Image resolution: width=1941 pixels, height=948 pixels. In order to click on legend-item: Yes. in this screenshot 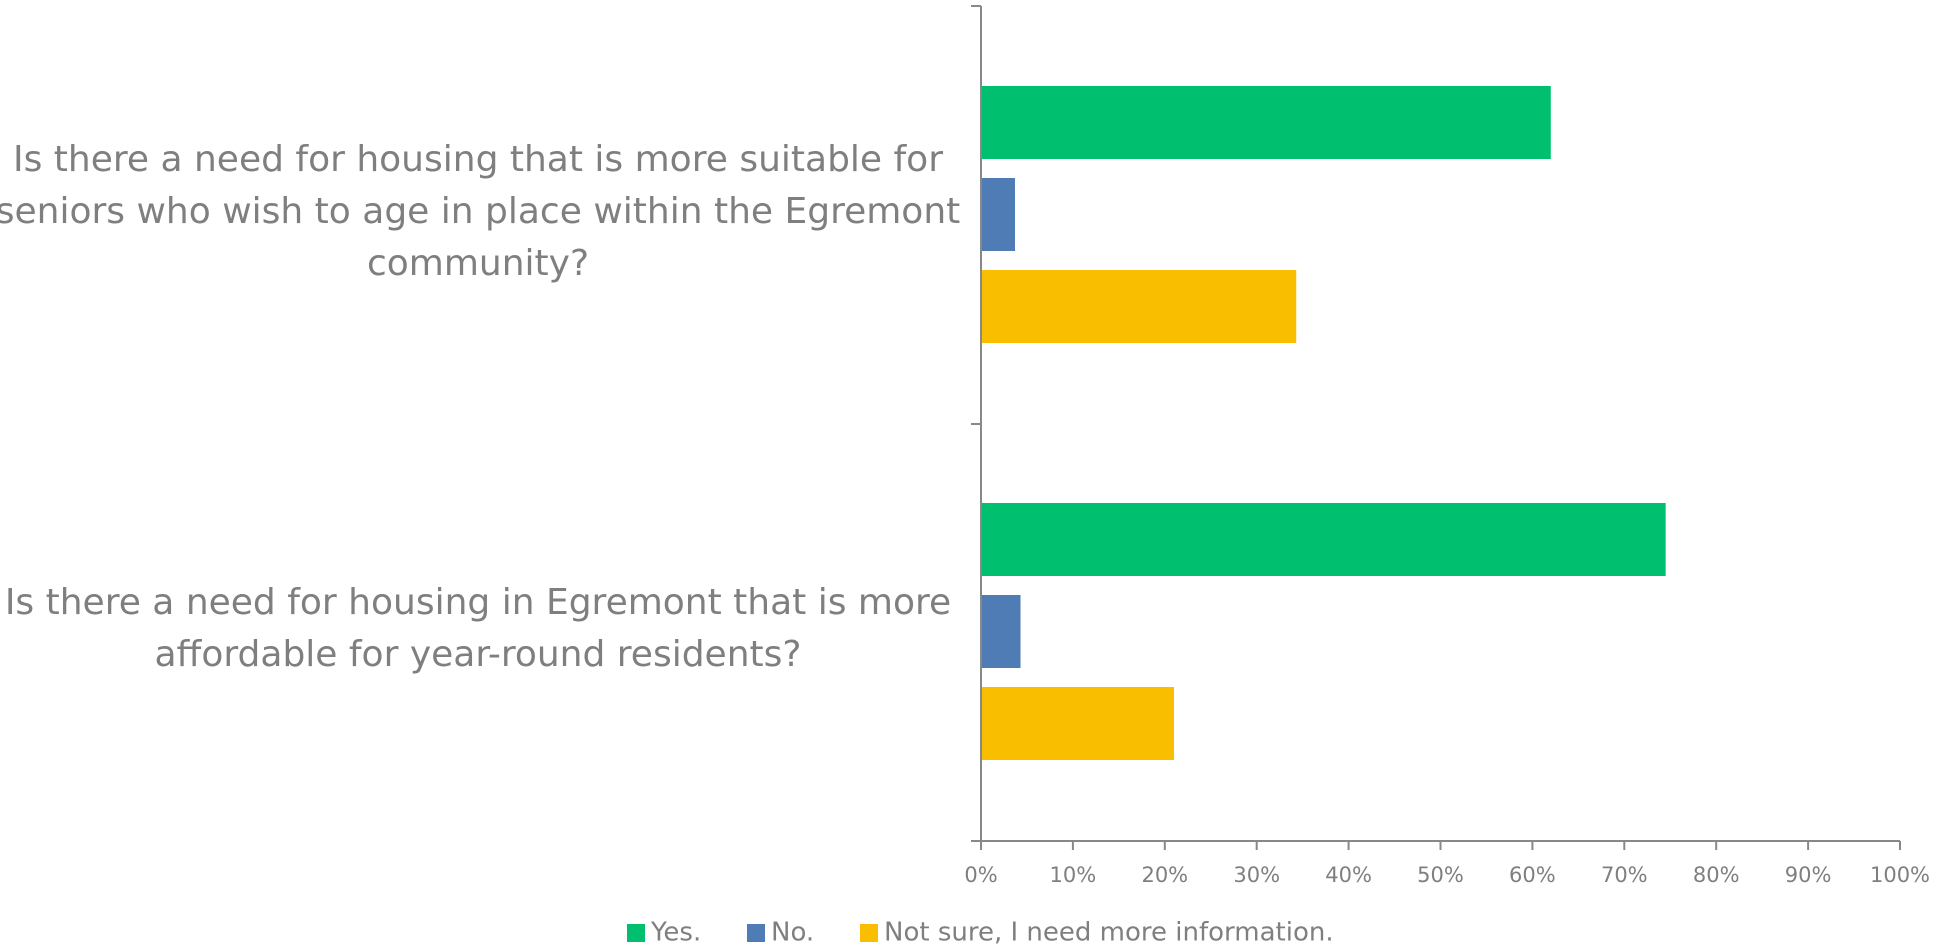, I will do `click(664, 933)`.